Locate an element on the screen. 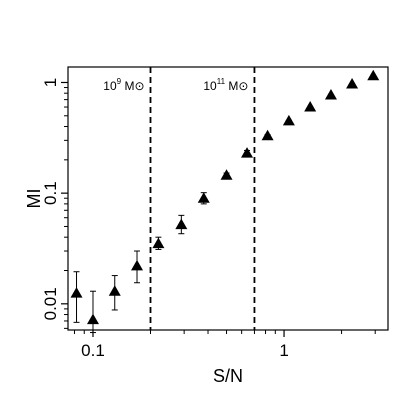 This screenshot has width=415, height=415. error-bar is located at coordinates (92, 312).